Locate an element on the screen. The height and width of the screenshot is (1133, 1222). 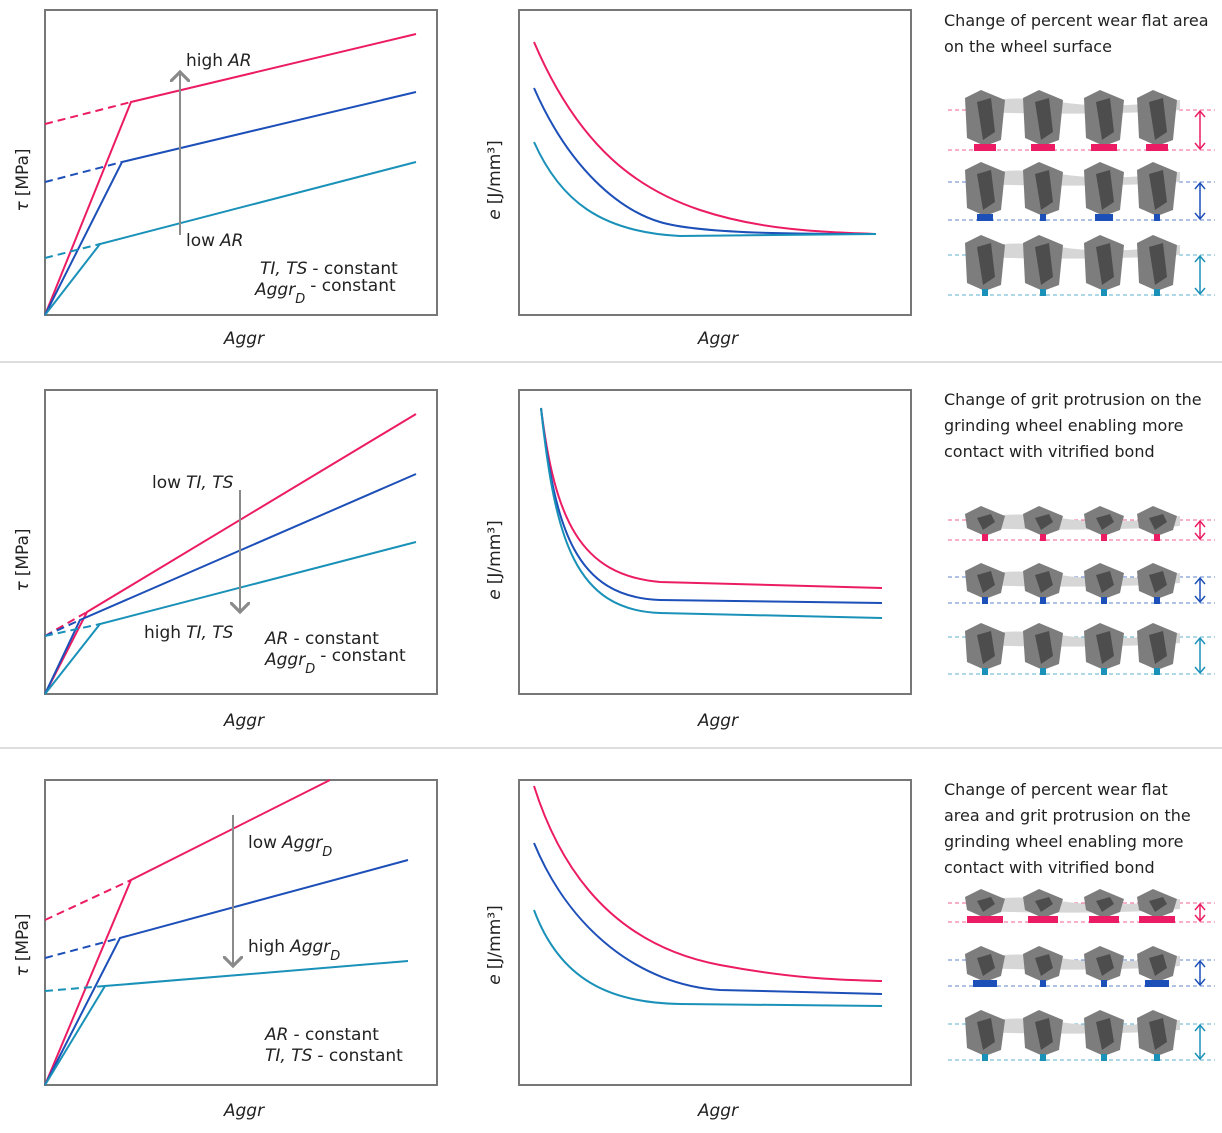
description-line: Change of percent wear flat area is located at coordinates (1076, 20).